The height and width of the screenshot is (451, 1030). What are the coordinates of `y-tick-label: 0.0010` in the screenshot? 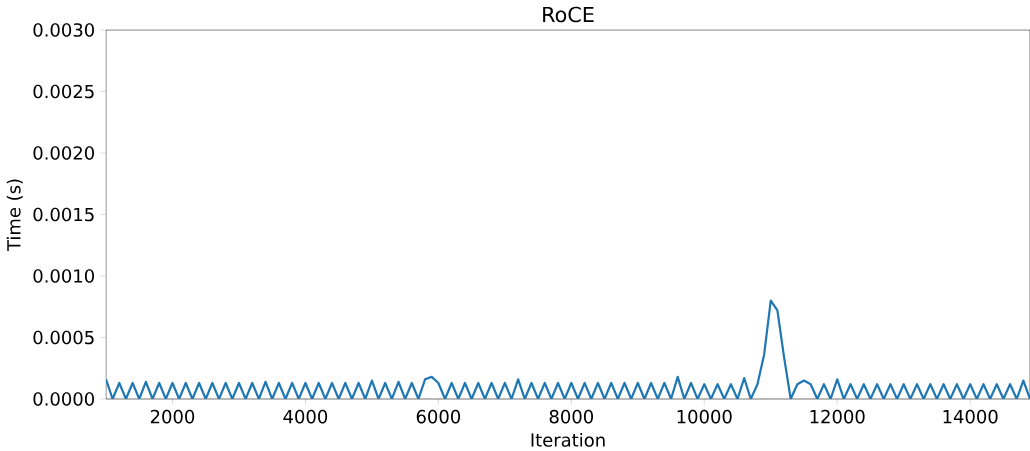 It's located at (63, 276).